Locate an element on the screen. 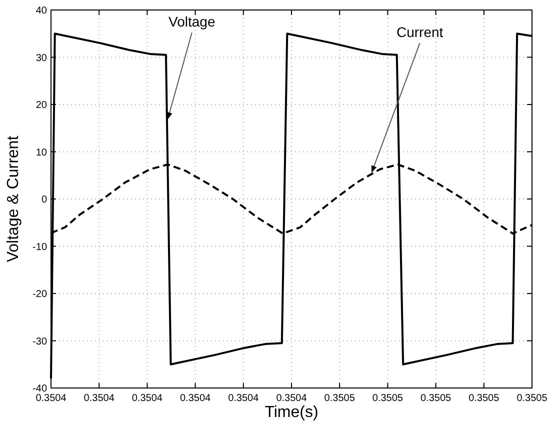 This screenshot has width=548, height=423. y-tick-label: 30 is located at coordinates (42, 58).